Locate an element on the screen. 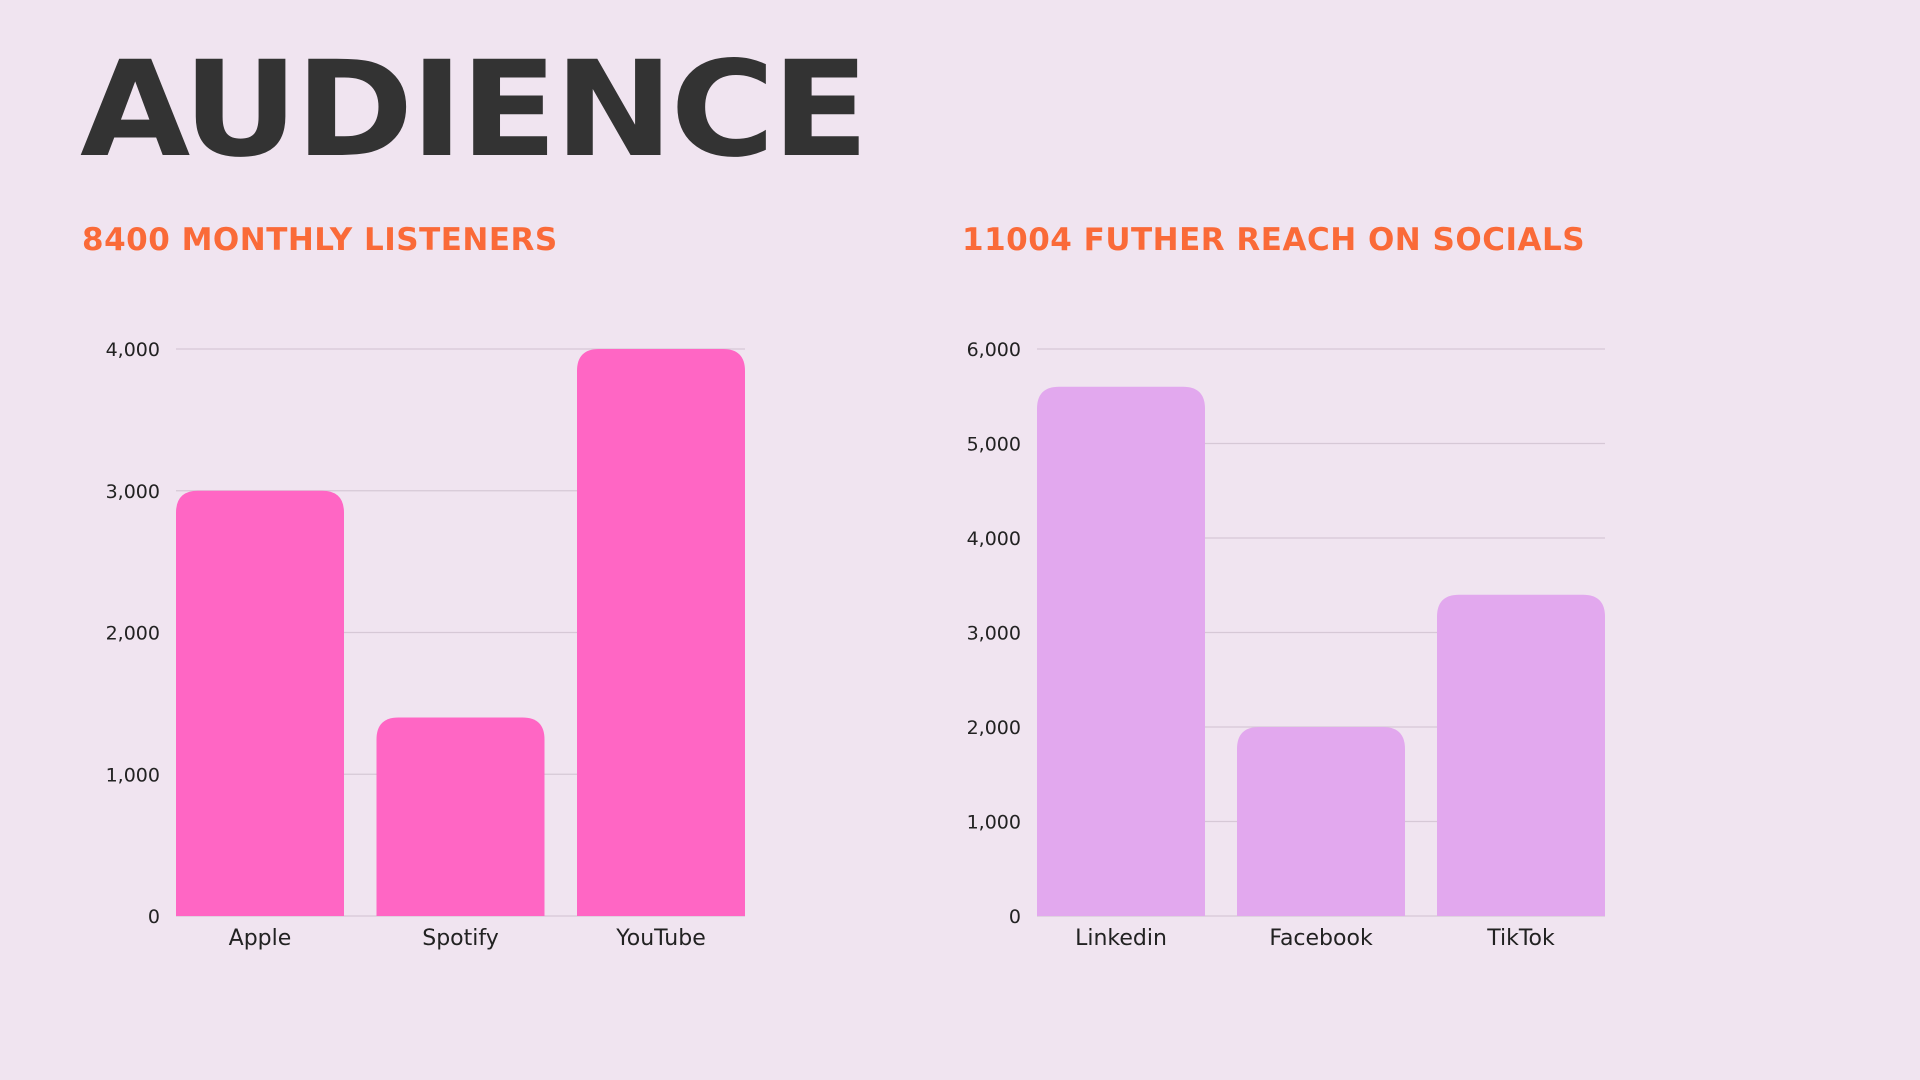  chart-2-title: 11004 FUTHER REACH ON SOCIALS is located at coordinates (1274, 240).